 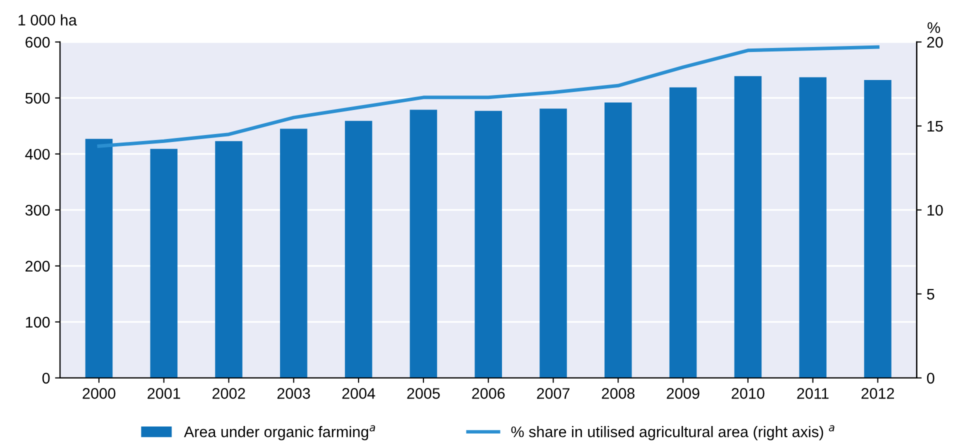 What do you see at coordinates (46, 378) in the screenshot?
I see `y-tick-label: 0` at bounding box center [46, 378].